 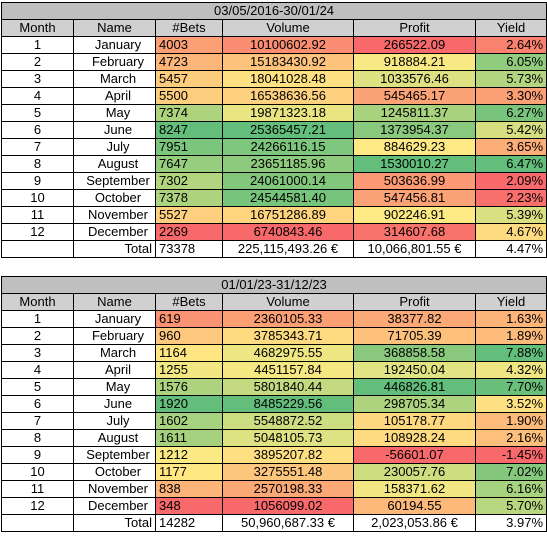 I want to click on cell: 2.23%, so click(x=510, y=198).